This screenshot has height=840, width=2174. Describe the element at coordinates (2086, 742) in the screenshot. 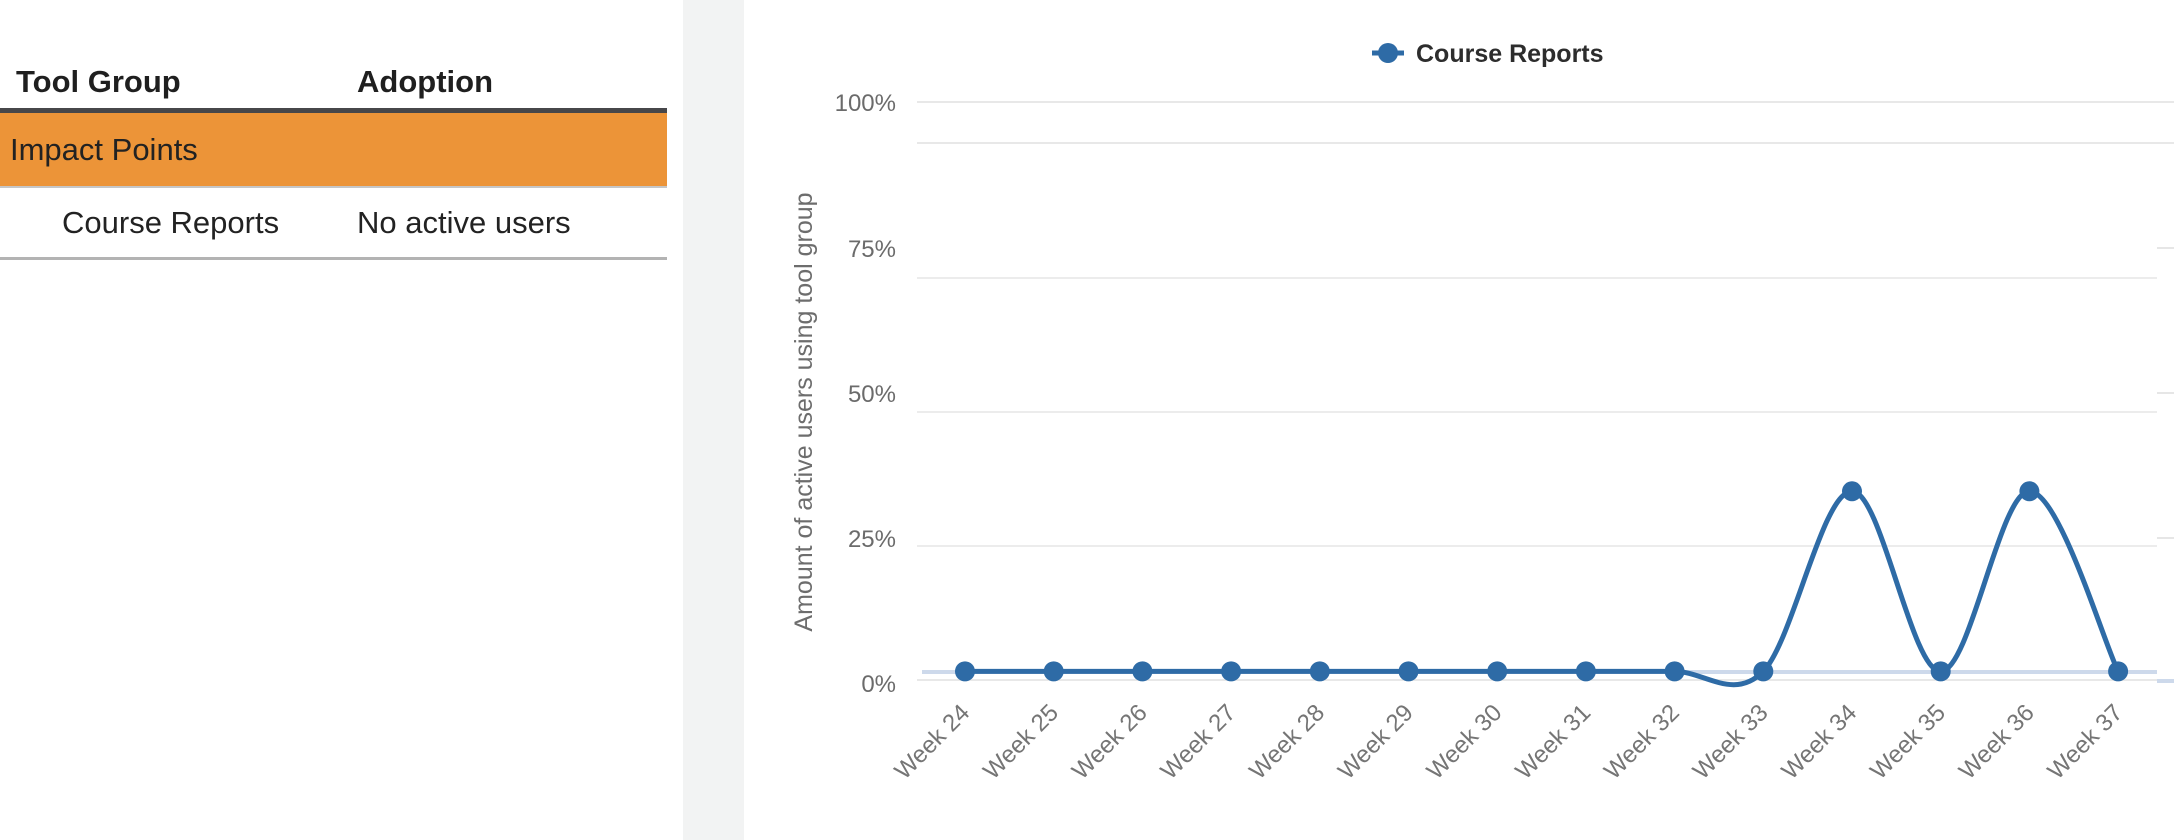

I see `x-axis-label: Week 37` at that location.